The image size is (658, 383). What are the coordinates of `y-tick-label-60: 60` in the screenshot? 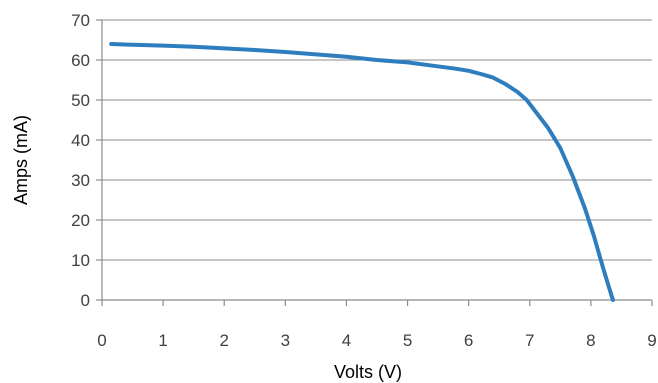 It's located at (80, 60).